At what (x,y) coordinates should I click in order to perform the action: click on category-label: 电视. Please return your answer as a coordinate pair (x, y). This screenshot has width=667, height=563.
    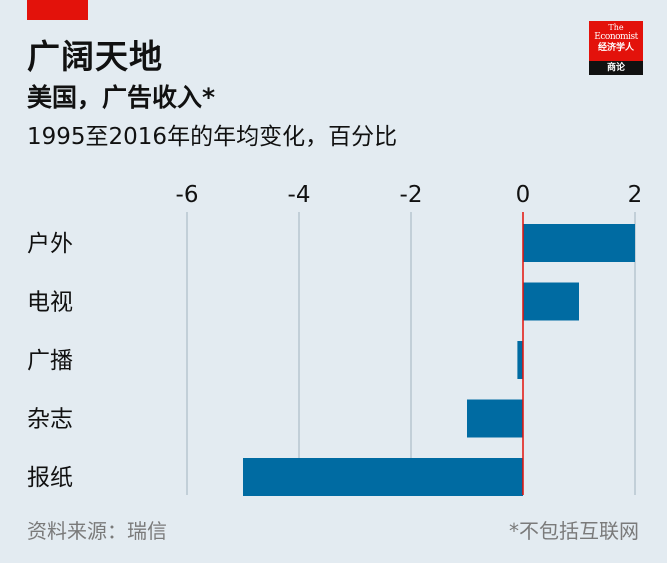
    Looking at the image, I should click on (50, 303).